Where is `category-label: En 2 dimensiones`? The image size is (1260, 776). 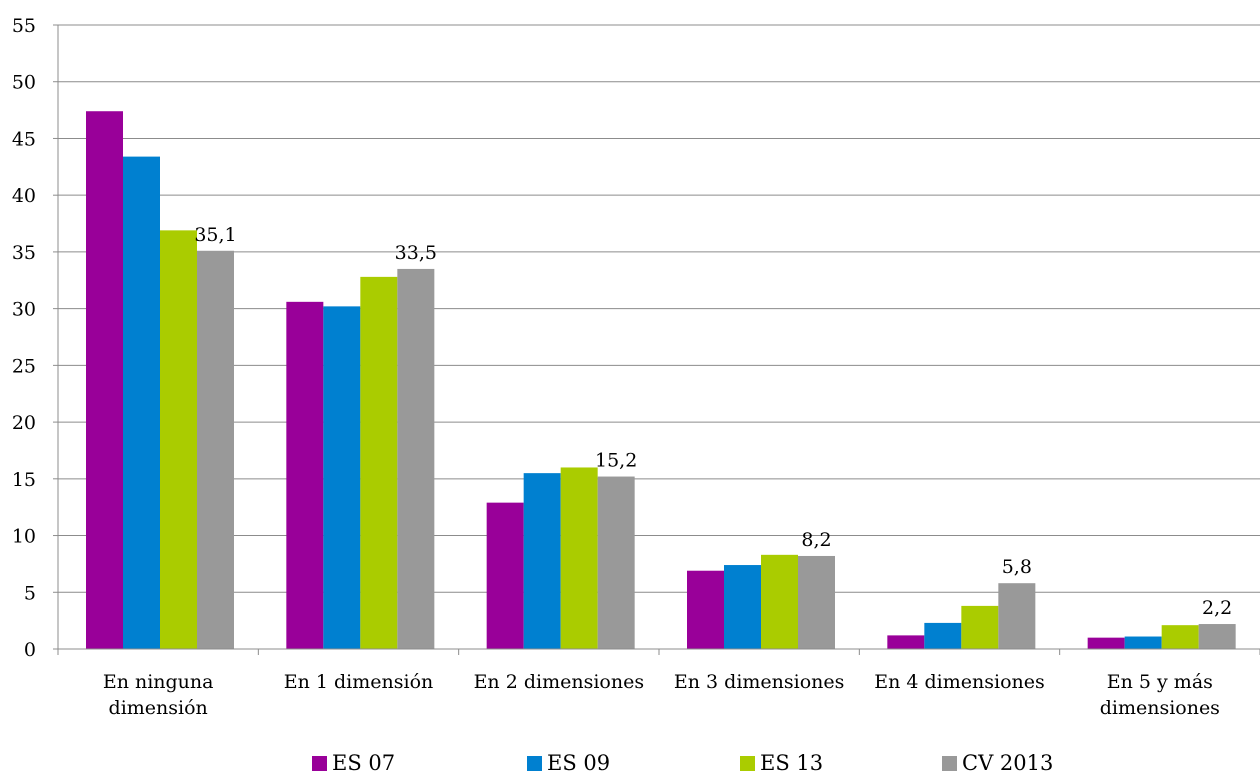 category-label: En 2 dimensiones is located at coordinates (559, 682).